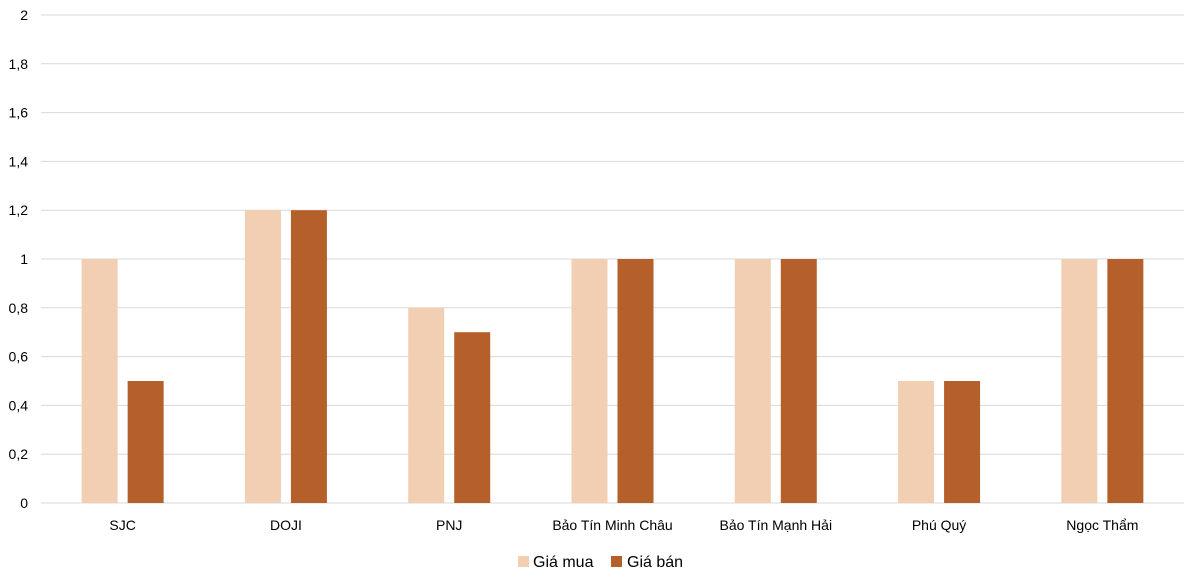 Image resolution: width=1200 pixels, height=586 pixels. I want to click on legend: Giá mua Giá bán, so click(600, 562).